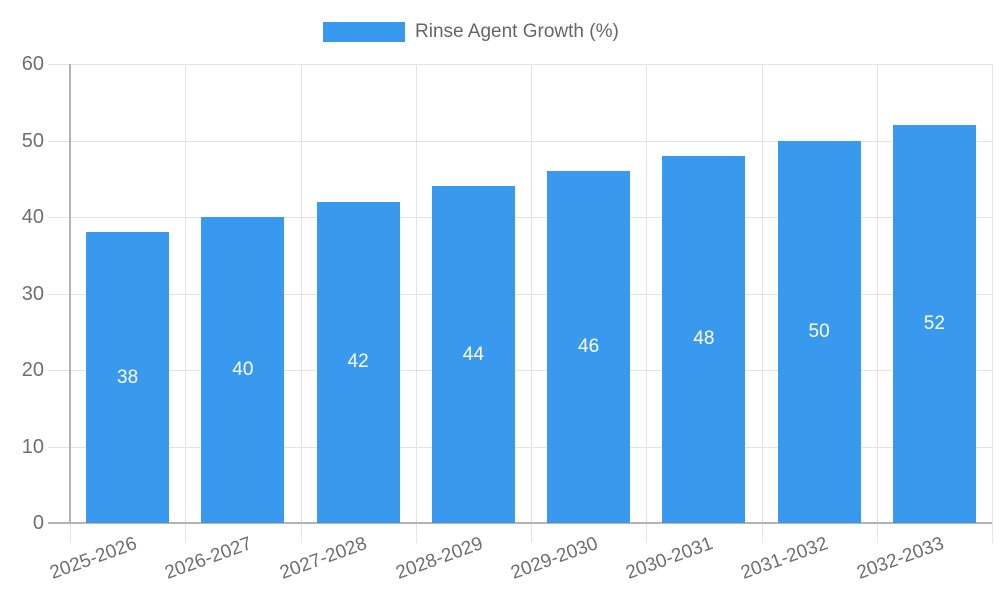 This screenshot has height=600, width=1000. I want to click on bar-value-label: 42, so click(358, 362).